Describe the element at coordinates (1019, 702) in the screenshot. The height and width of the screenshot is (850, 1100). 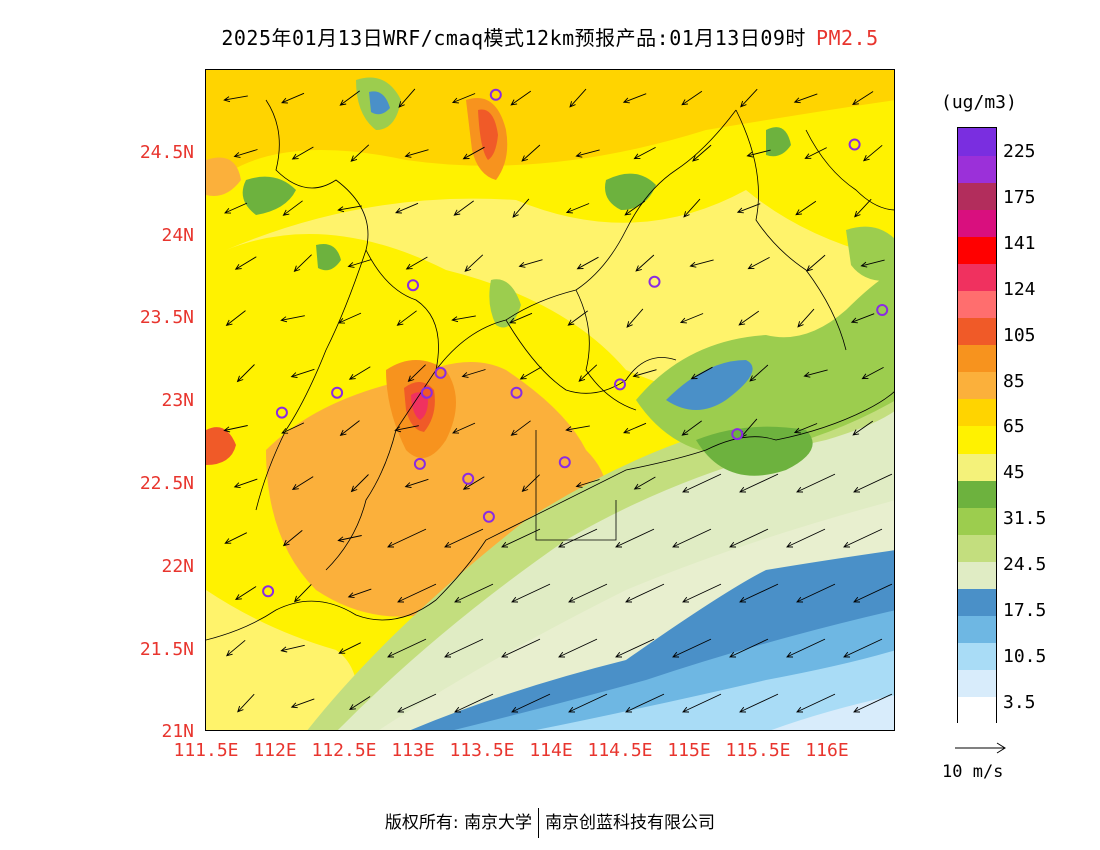
I see `colorbar-label: 3.5` at that location.